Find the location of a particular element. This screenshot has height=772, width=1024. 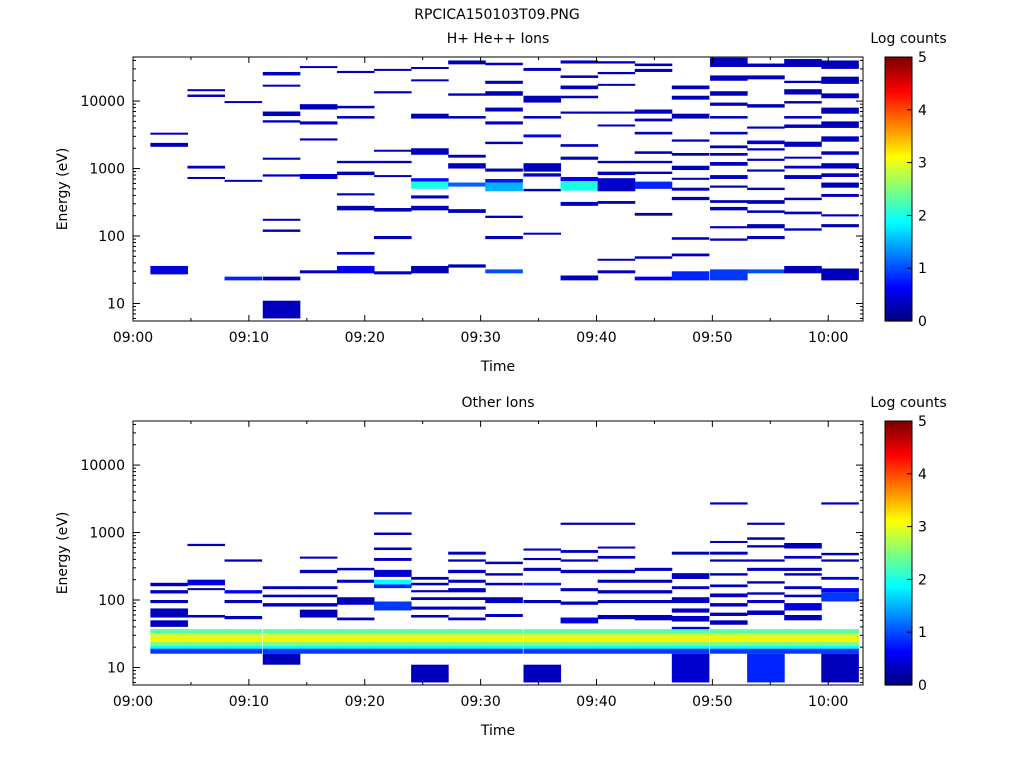

colorbar-label: Log counts is located at coordinates (908, 39).